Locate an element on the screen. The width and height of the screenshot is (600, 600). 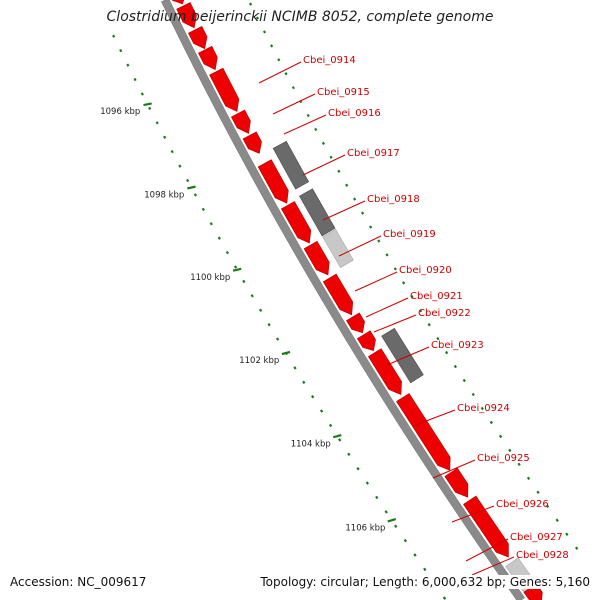
gene-label: Cbei_0925 is located at coordinates (503, 458).